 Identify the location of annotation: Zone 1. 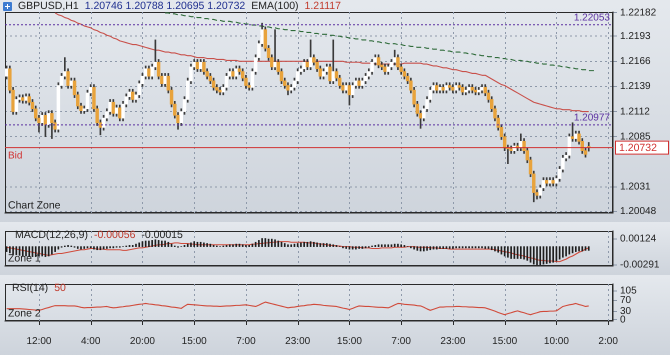
(24, 258).